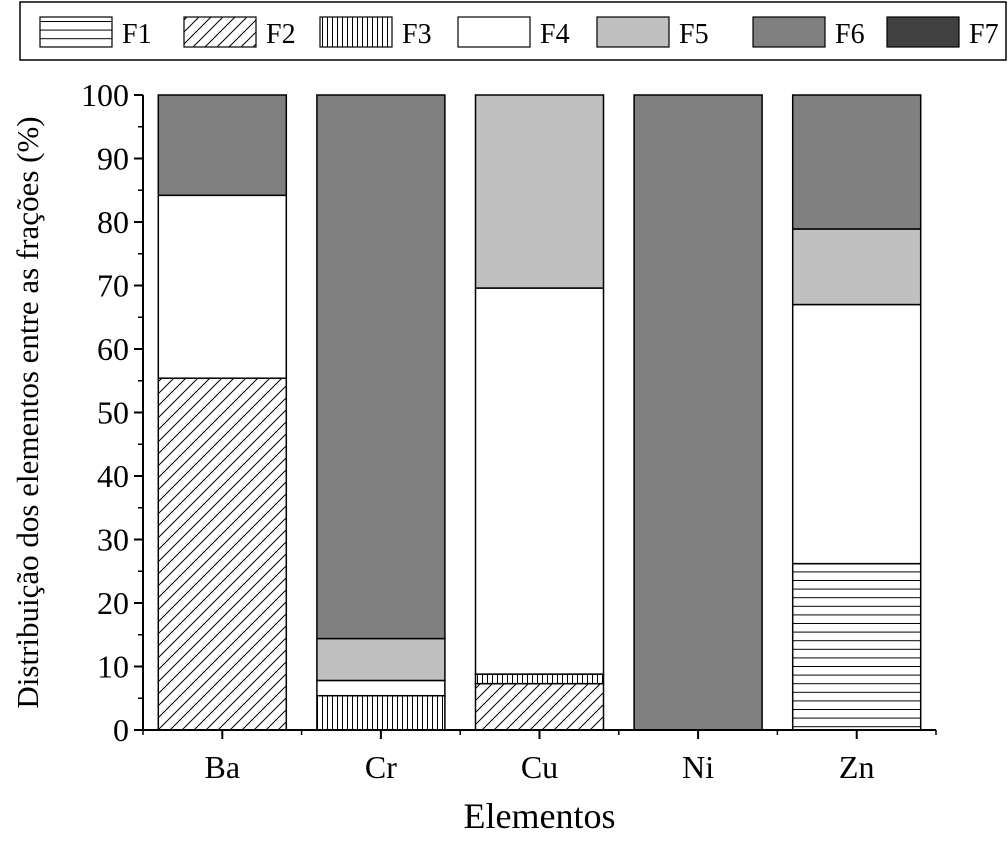  I want to click on y-tick-label-100: 100, so click(105, 95).